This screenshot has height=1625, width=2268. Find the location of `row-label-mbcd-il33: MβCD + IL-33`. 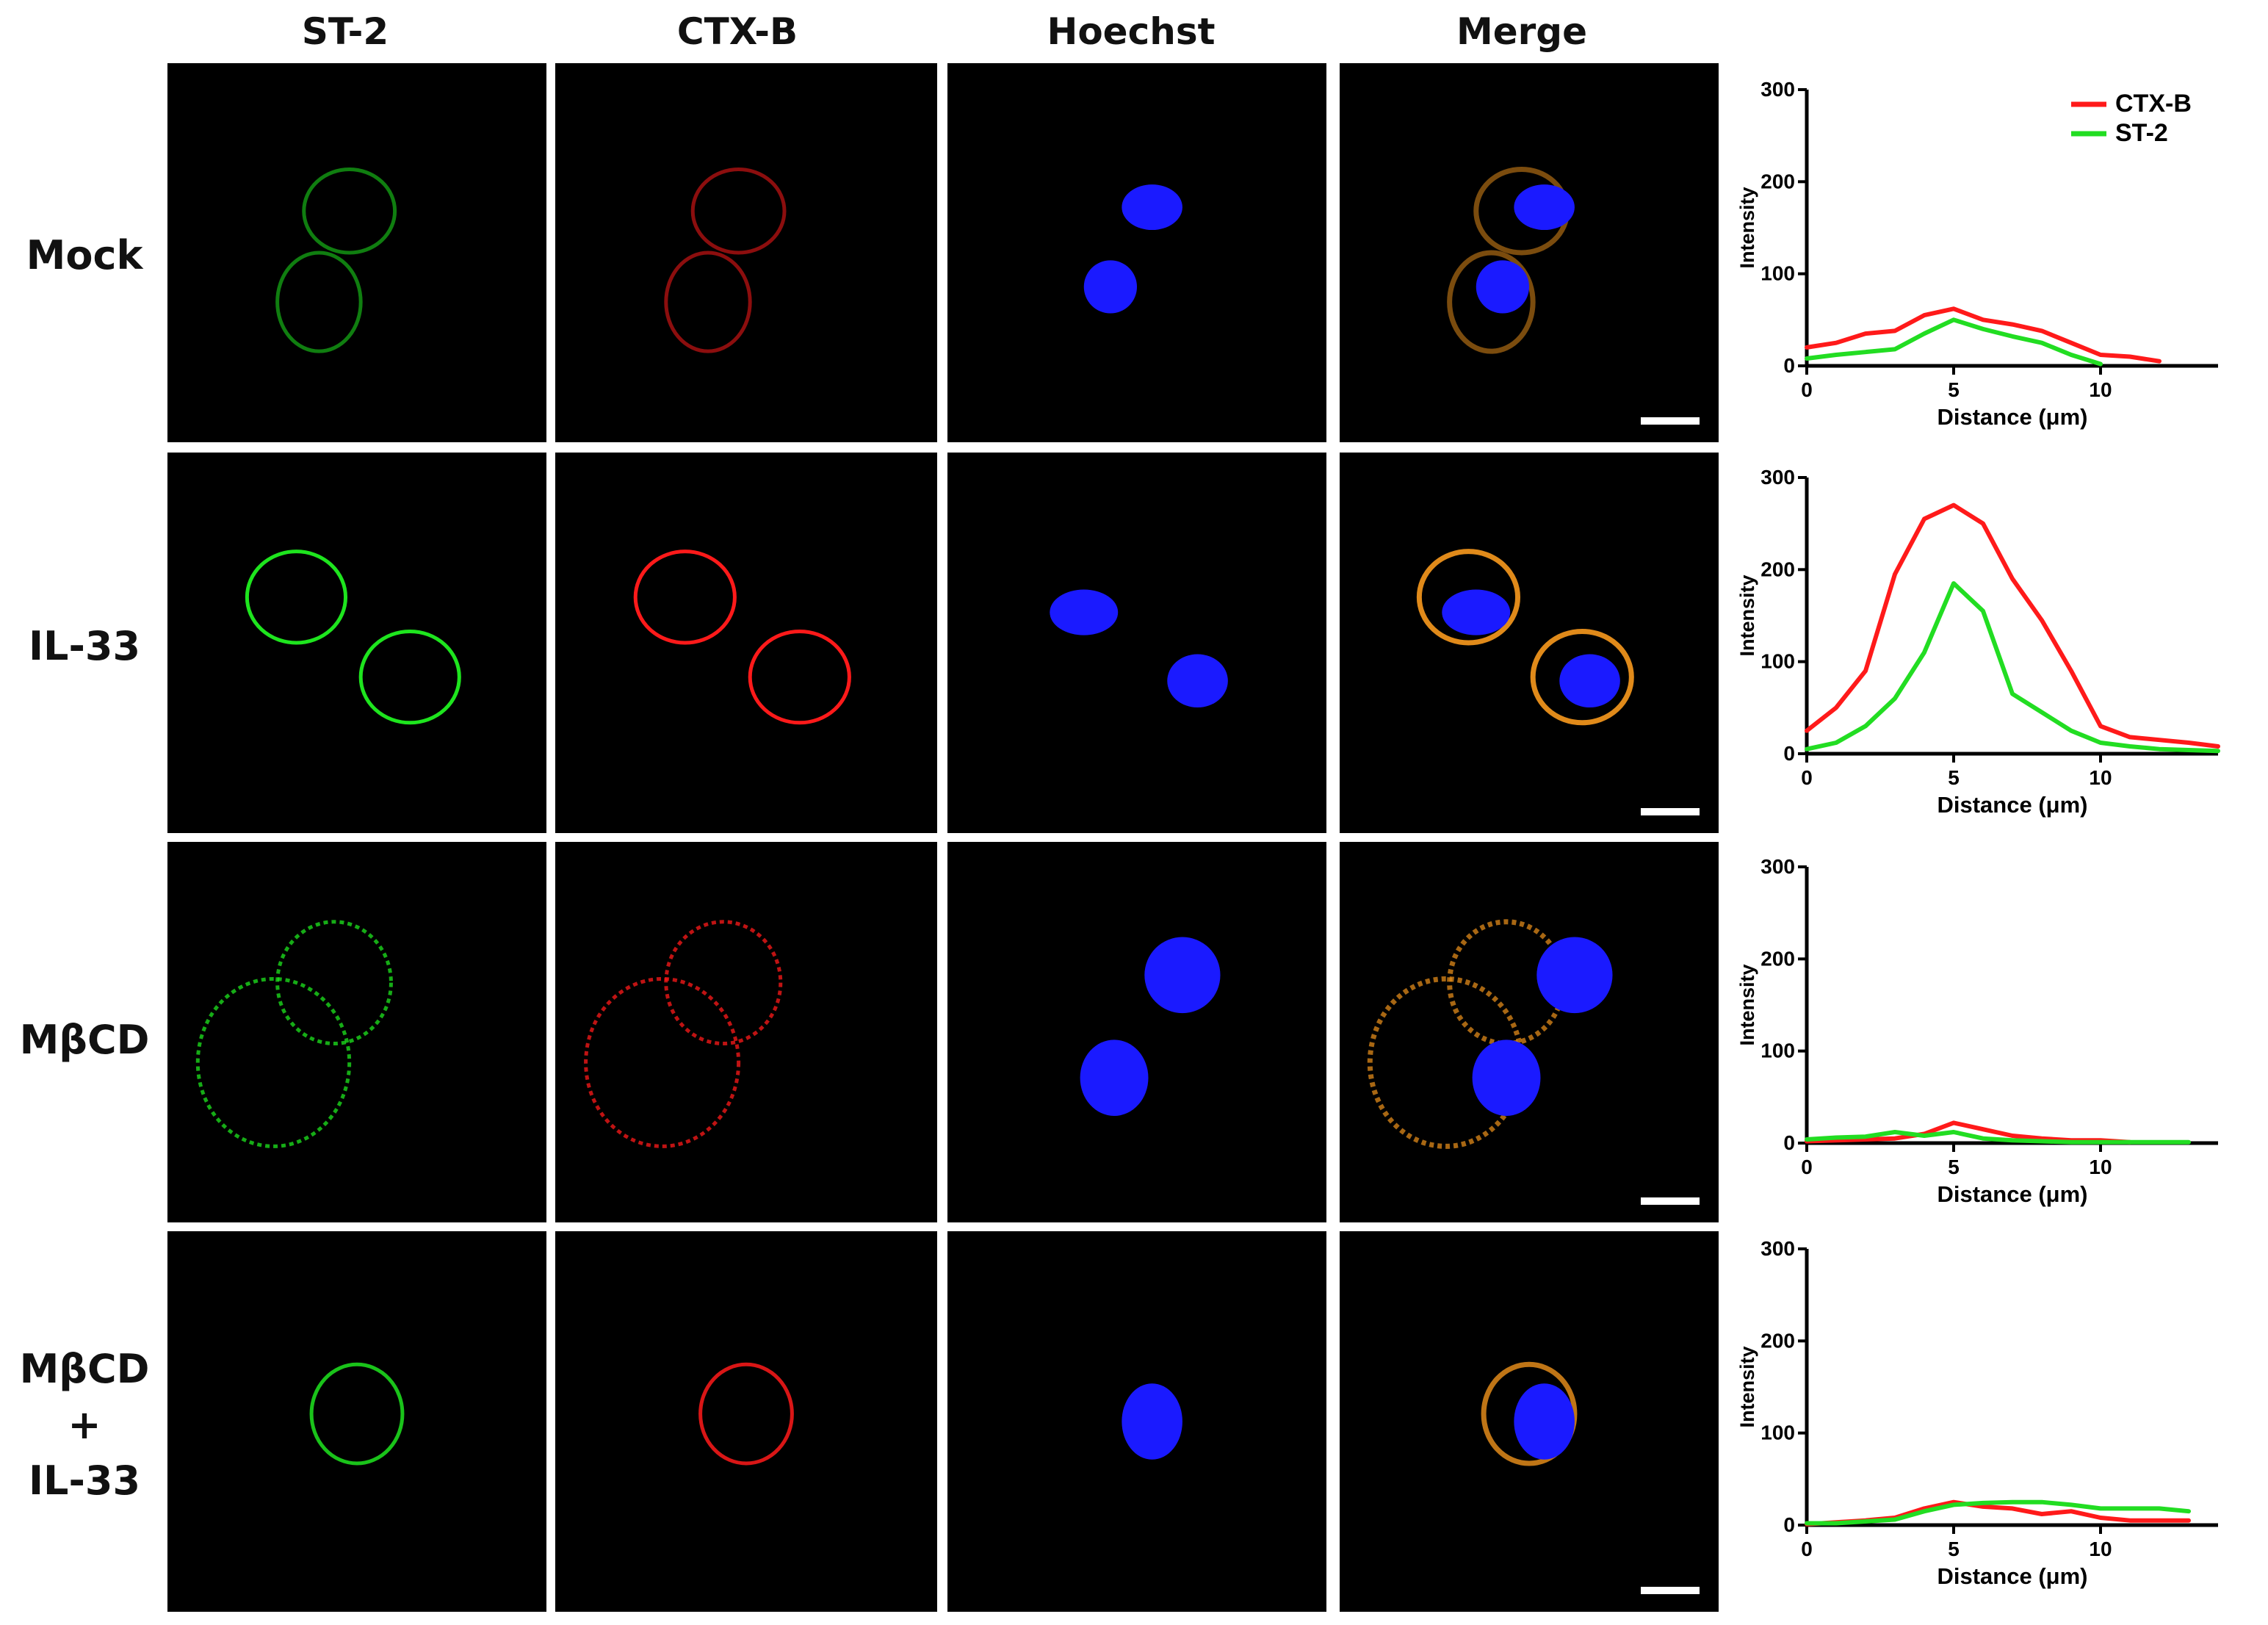

row-label-mbcd-il33: MβCD + IL-33 is located at coordinates (84, 1425).